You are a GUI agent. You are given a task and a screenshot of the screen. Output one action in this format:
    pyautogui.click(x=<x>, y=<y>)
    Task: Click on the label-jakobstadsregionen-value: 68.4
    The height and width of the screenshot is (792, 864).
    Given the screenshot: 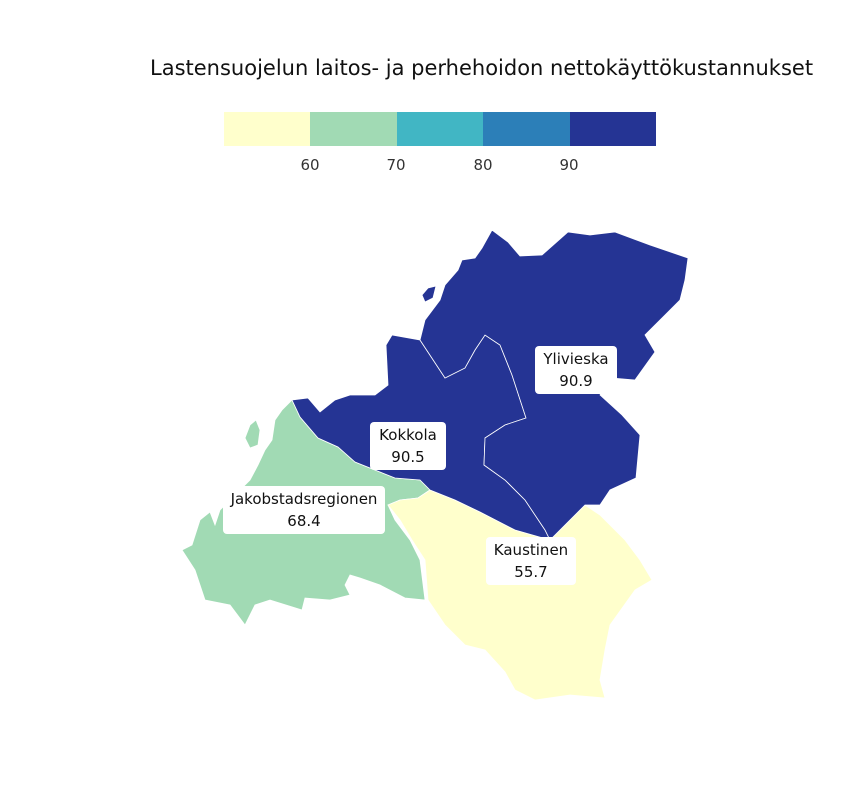 What is the action you would take?
    pyautogui.click(x=304, y=521)
    